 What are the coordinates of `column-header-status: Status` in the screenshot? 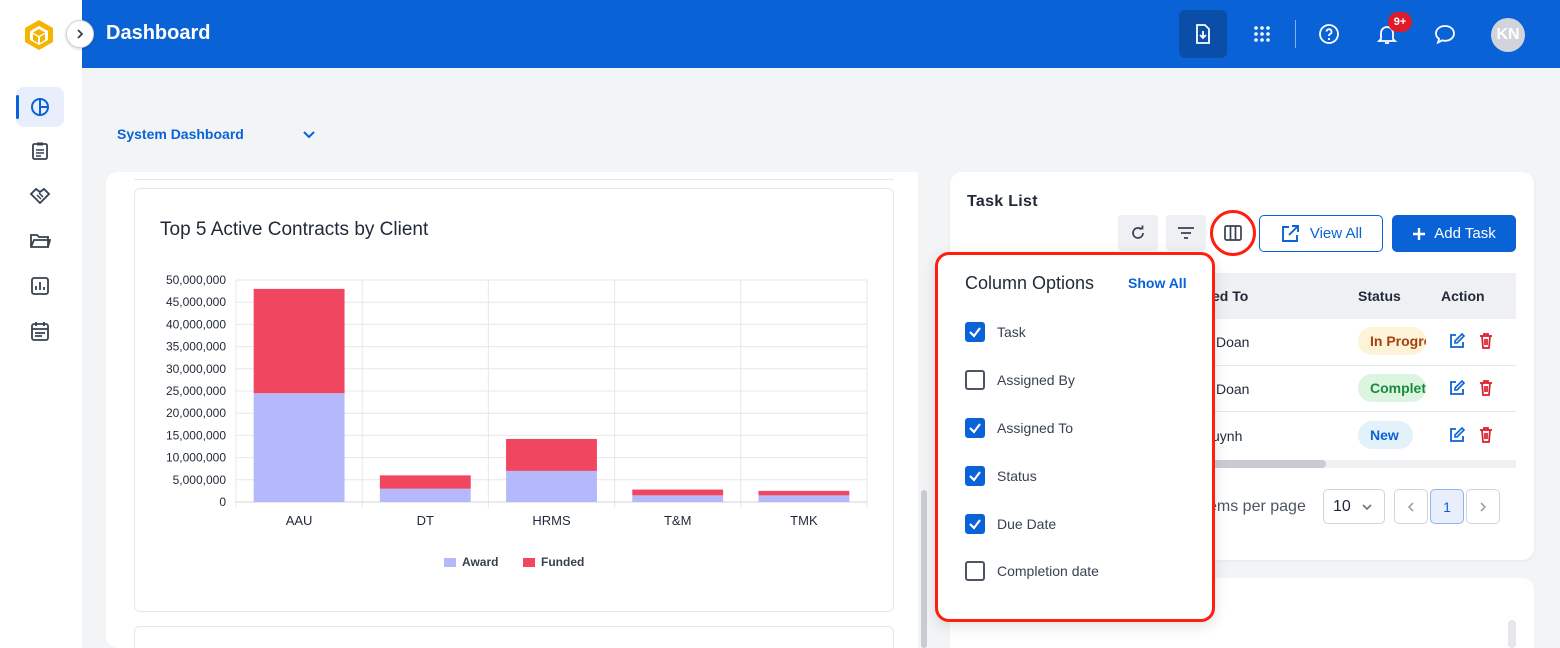 It's located at (1379, 296).